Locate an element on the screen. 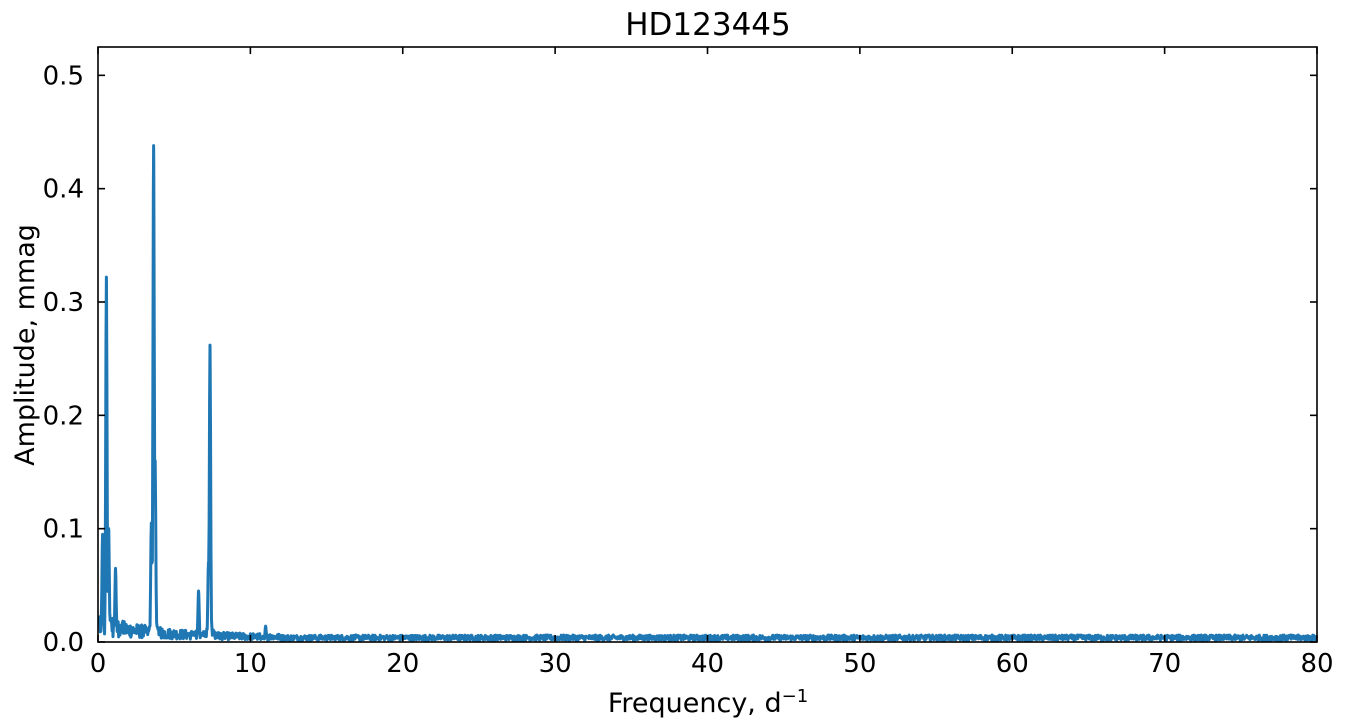  y-tick-label: 0.3 is located at coordinates (63, 303).